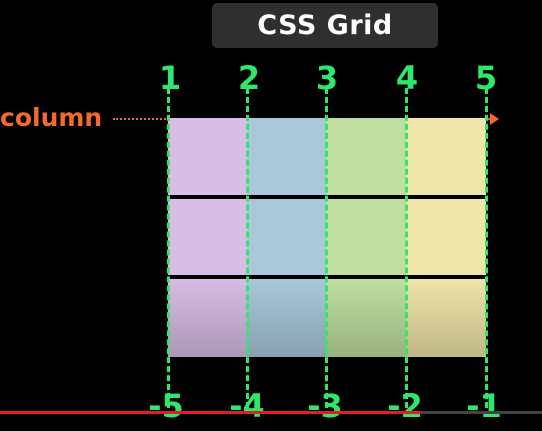  I want to click on grid-cell-r1-c3, so click(366, 157).